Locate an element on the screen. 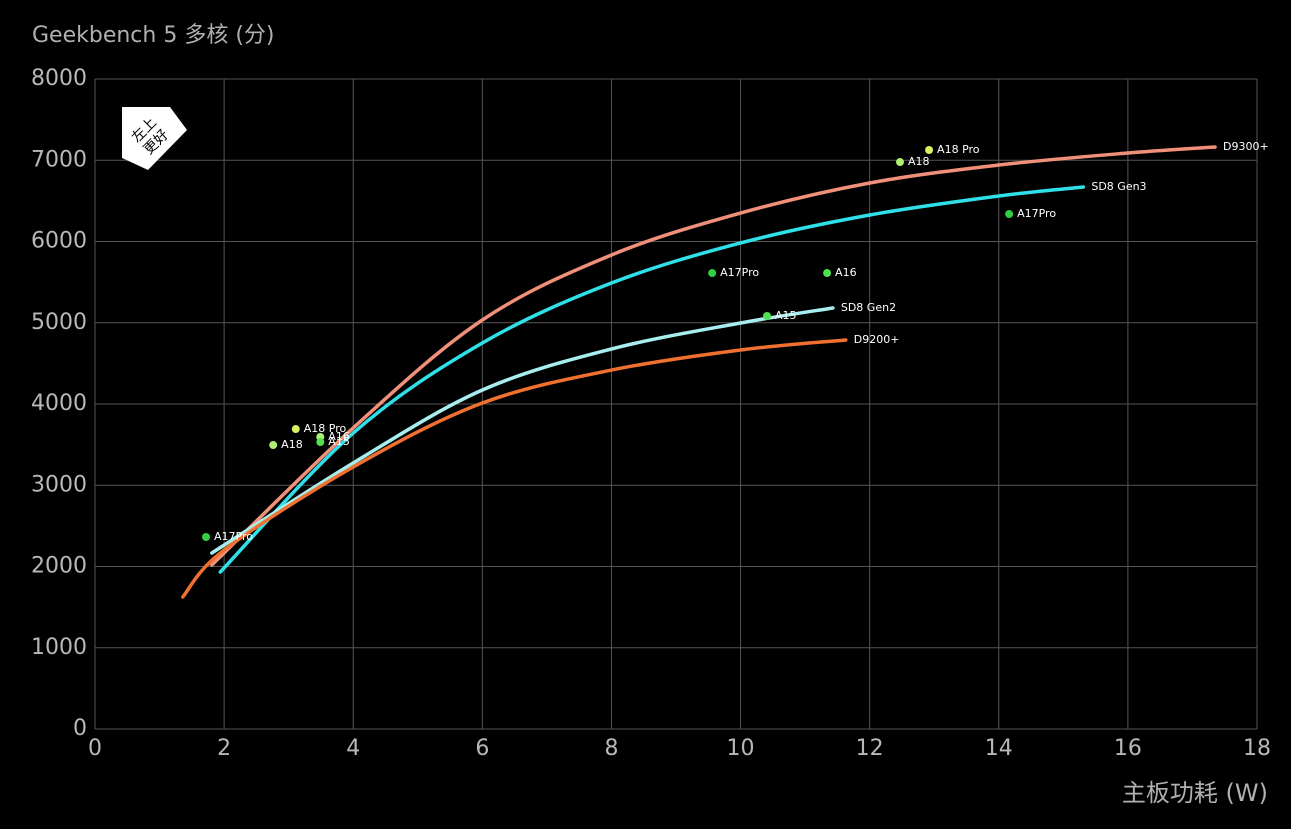 The width and height of the screenshot is (1291, 829). chart-title: Geekbench 5 多核 (分) is located at coordinates (153, 35).